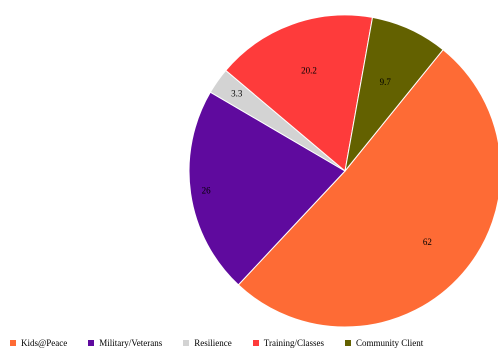 This screenshot has width=498, height=349. I want to click on slice-value-label: 3.3, so click(237, 94).